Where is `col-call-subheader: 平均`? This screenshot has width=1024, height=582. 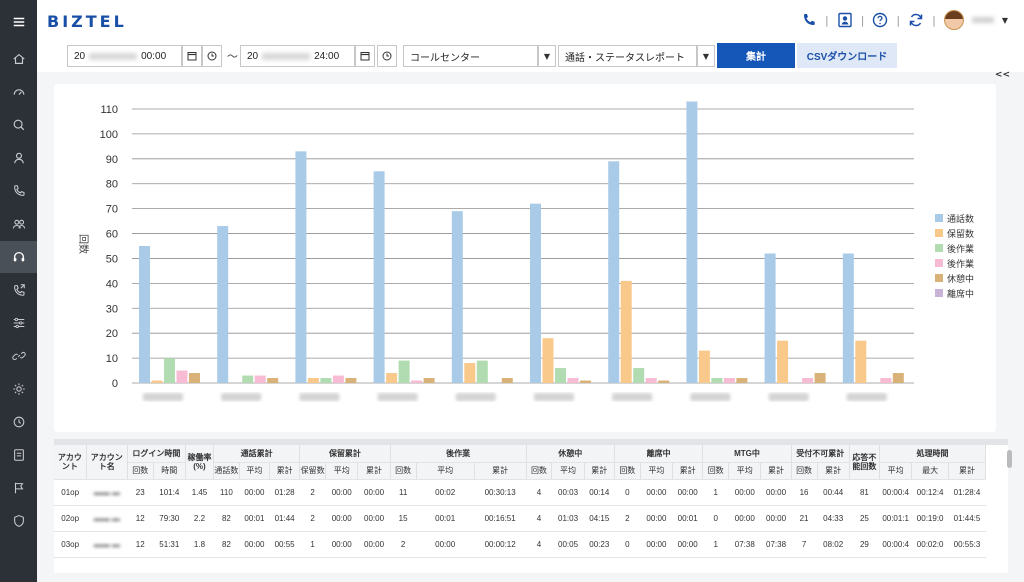
col-call-subheader: 平均 is located at coordinates (255, 471).